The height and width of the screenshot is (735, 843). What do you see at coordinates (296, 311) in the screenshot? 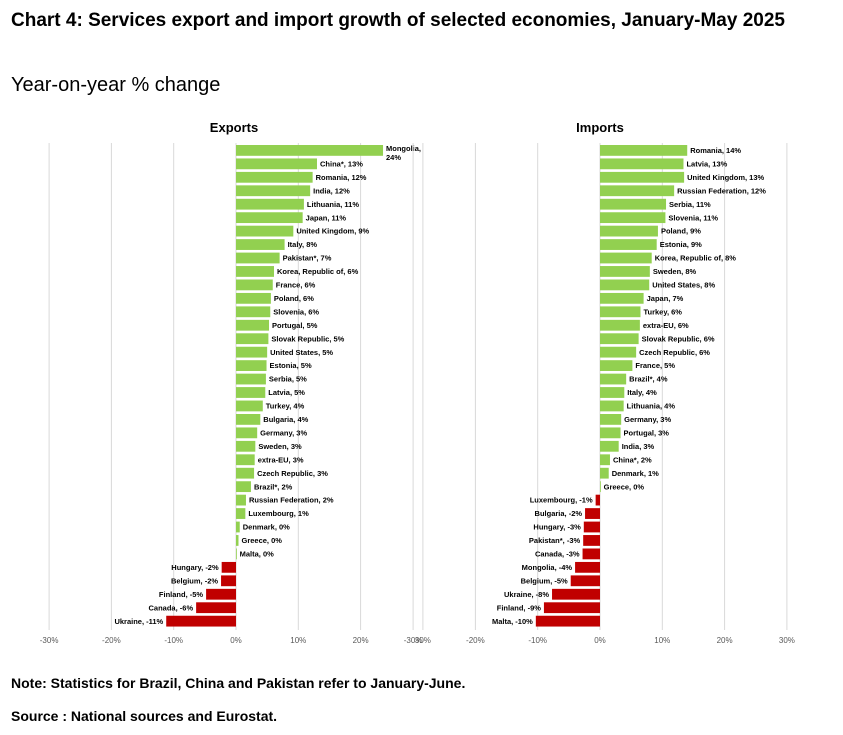
I see `exports-data-label: Slovenia, 6%` at bounding box center [296, 311].